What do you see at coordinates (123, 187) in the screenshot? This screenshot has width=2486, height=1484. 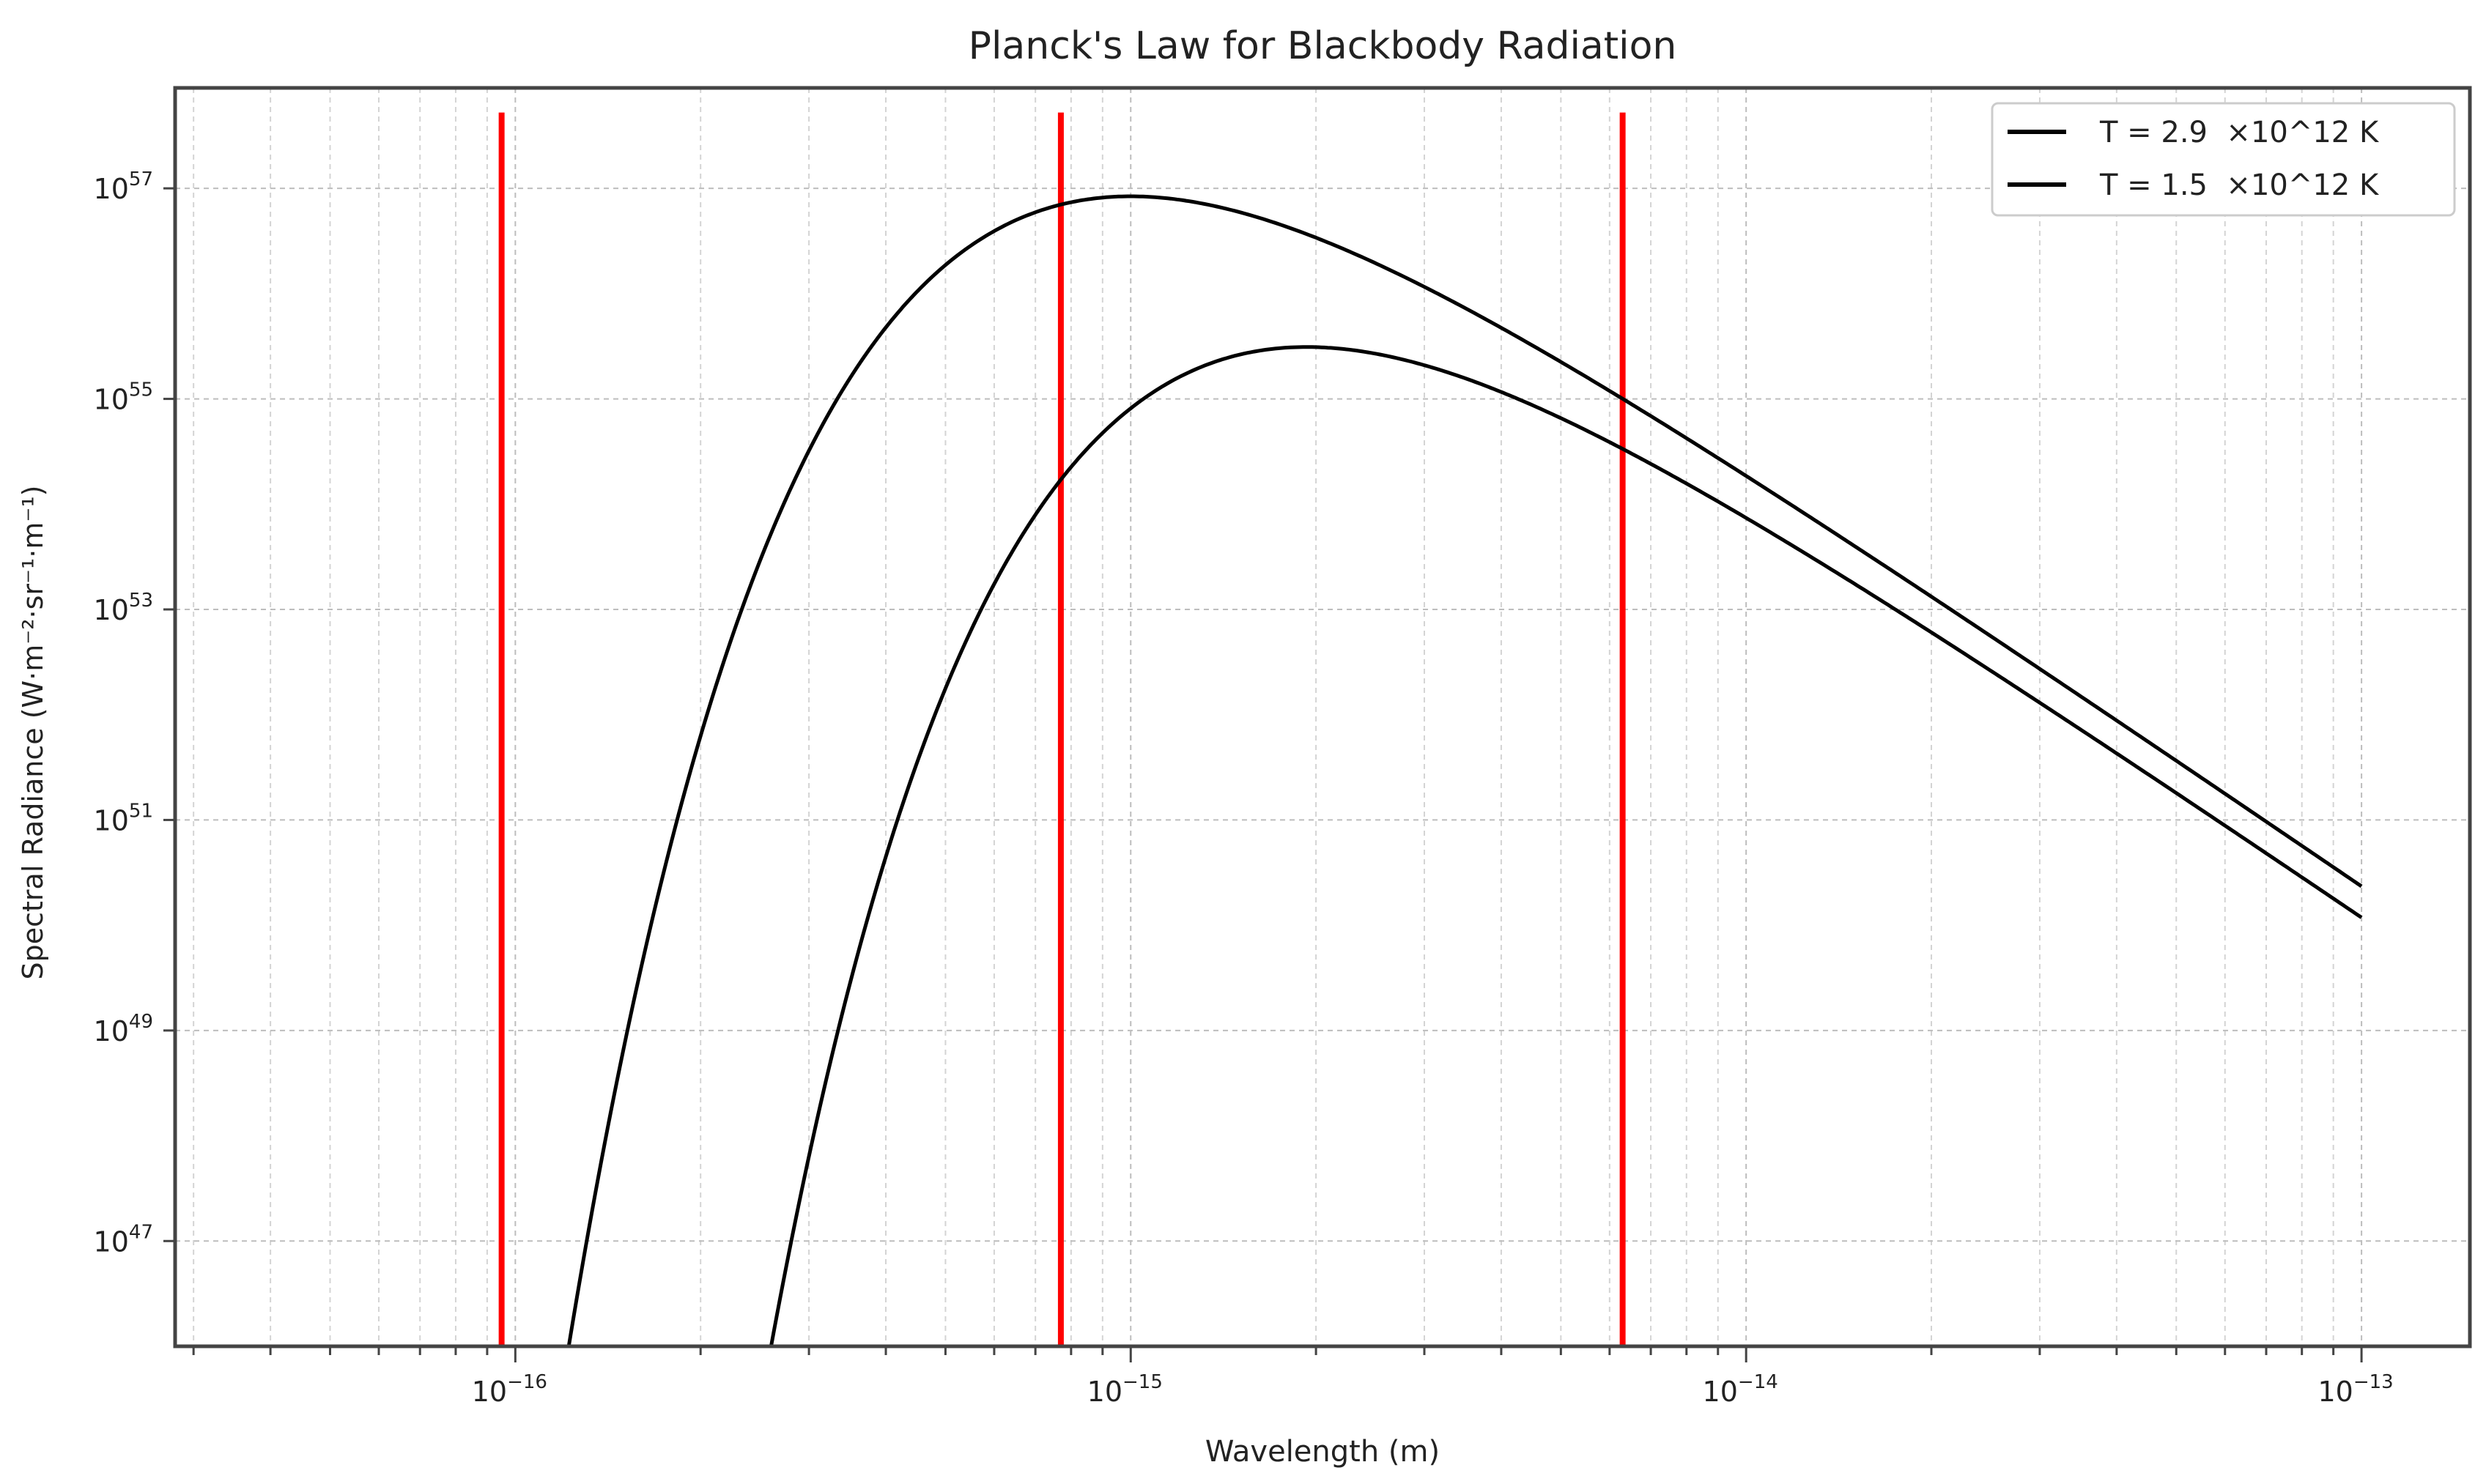 I see `y-tick-label: 1057` at bounding box center [123, 187].